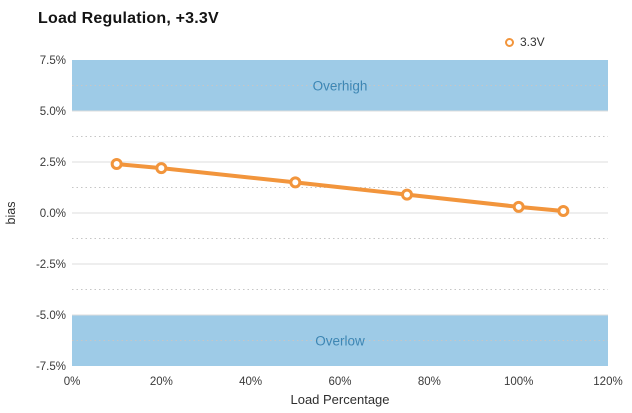 Image resolution: width=632 pixels, height=413 pixels. I want to click on y-tick-label: 5.0%, so click(53, 112).